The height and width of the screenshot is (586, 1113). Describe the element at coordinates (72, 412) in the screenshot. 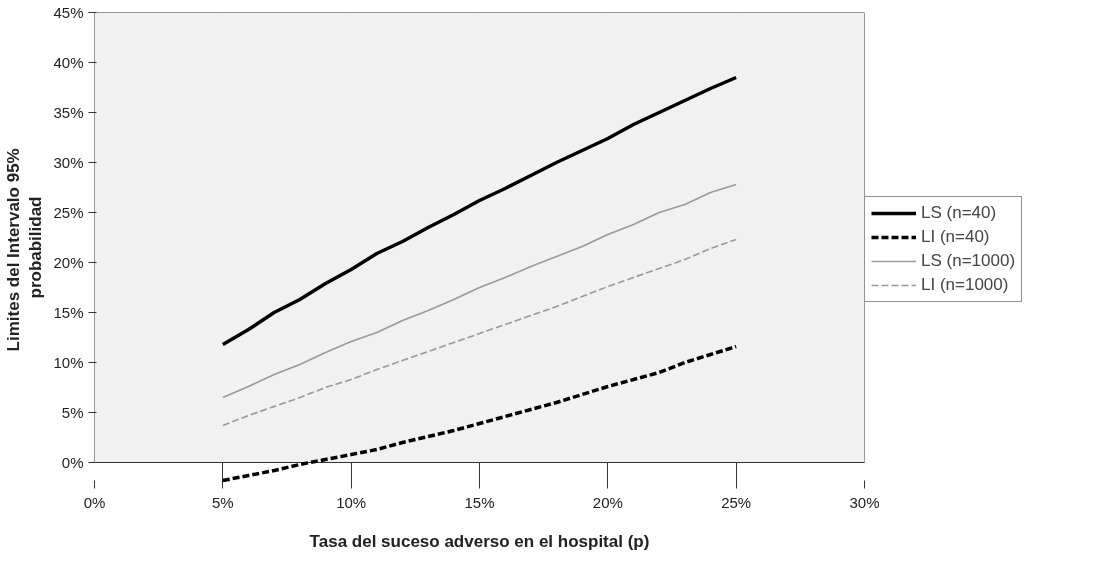

I see `y-tick-label: 5%` at that location.